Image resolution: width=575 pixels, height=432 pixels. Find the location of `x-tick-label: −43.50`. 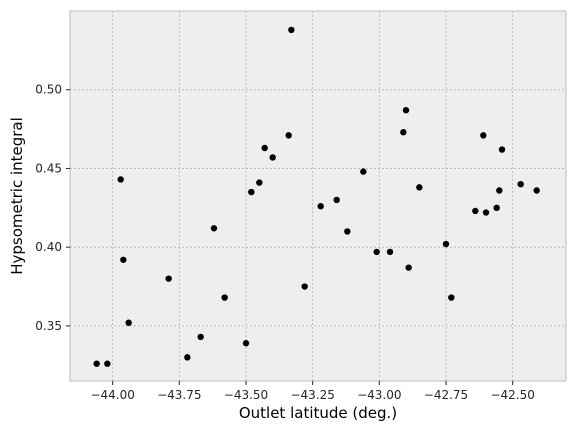

x-tick-label: −43.50 is located at coordinates (246, 395).